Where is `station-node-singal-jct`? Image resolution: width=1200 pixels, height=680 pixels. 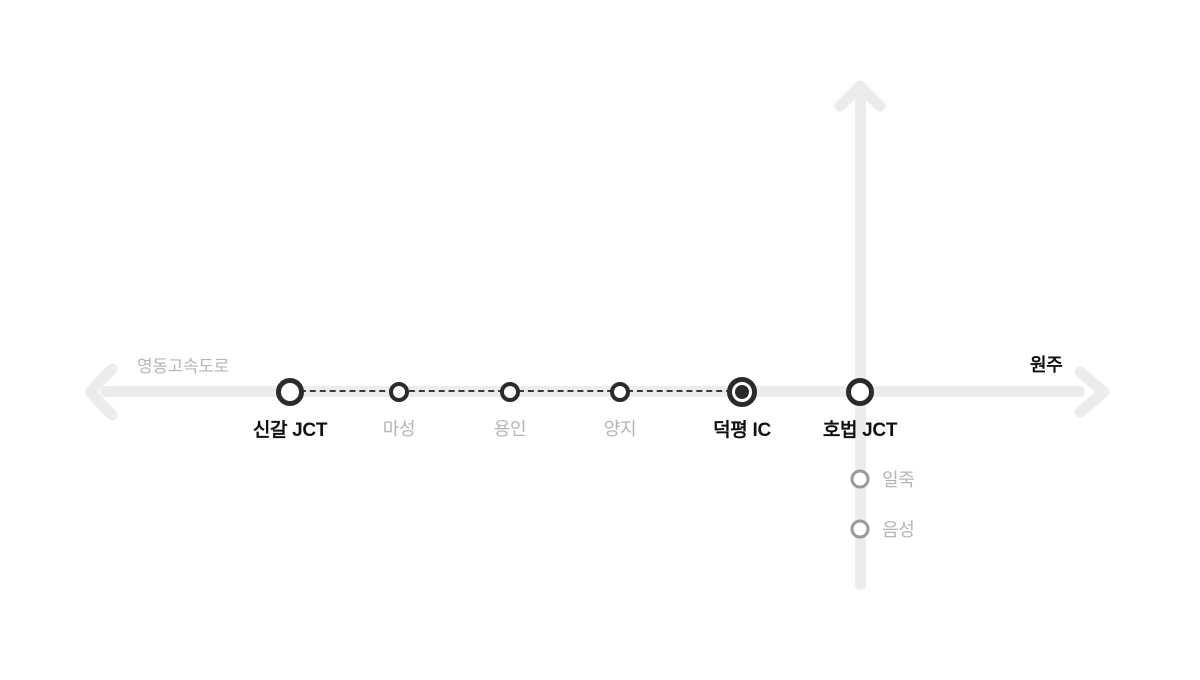 station-node-singal-jct is located at coordinates (290, 392).